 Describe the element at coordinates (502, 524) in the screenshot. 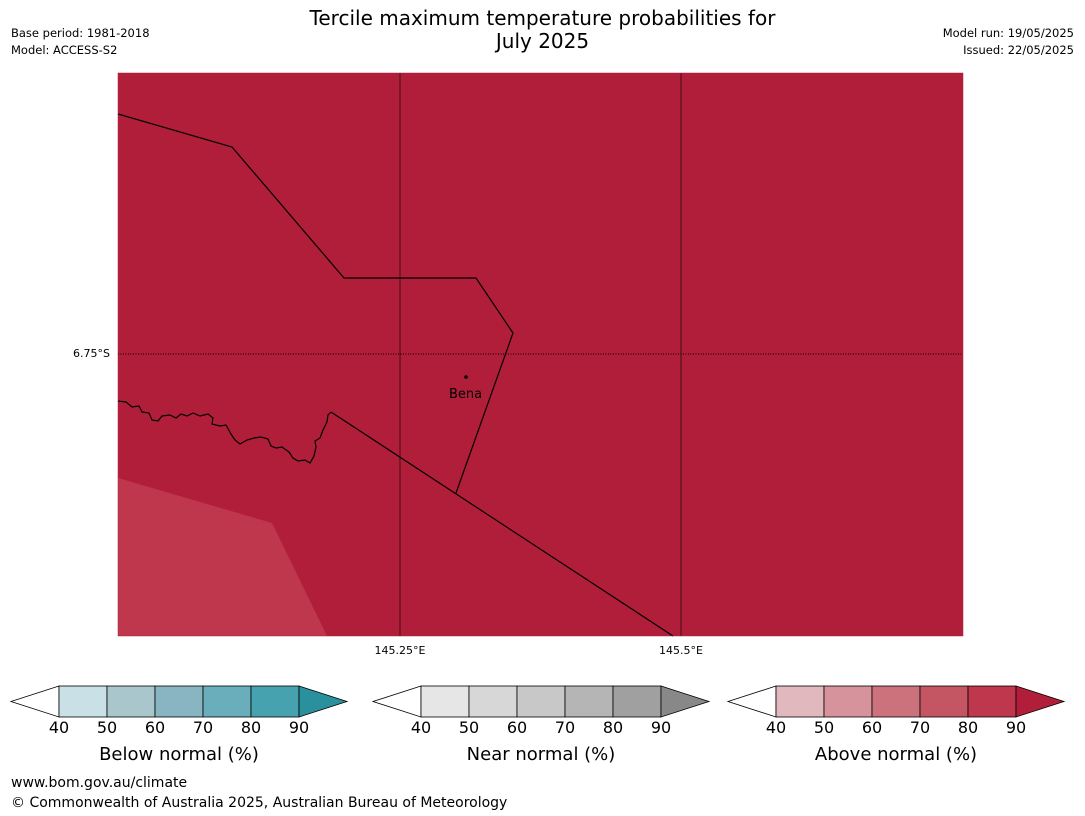

I see `province-border-south` at that location.